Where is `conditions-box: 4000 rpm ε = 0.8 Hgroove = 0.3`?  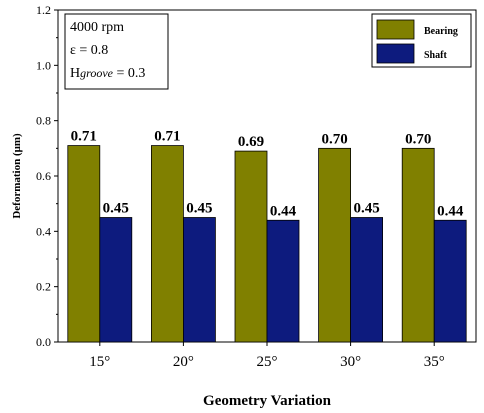
conditions-box: 4000 rpm ε = 0.8 Hgroove = 0.3 is located at coordinates (116, 51).